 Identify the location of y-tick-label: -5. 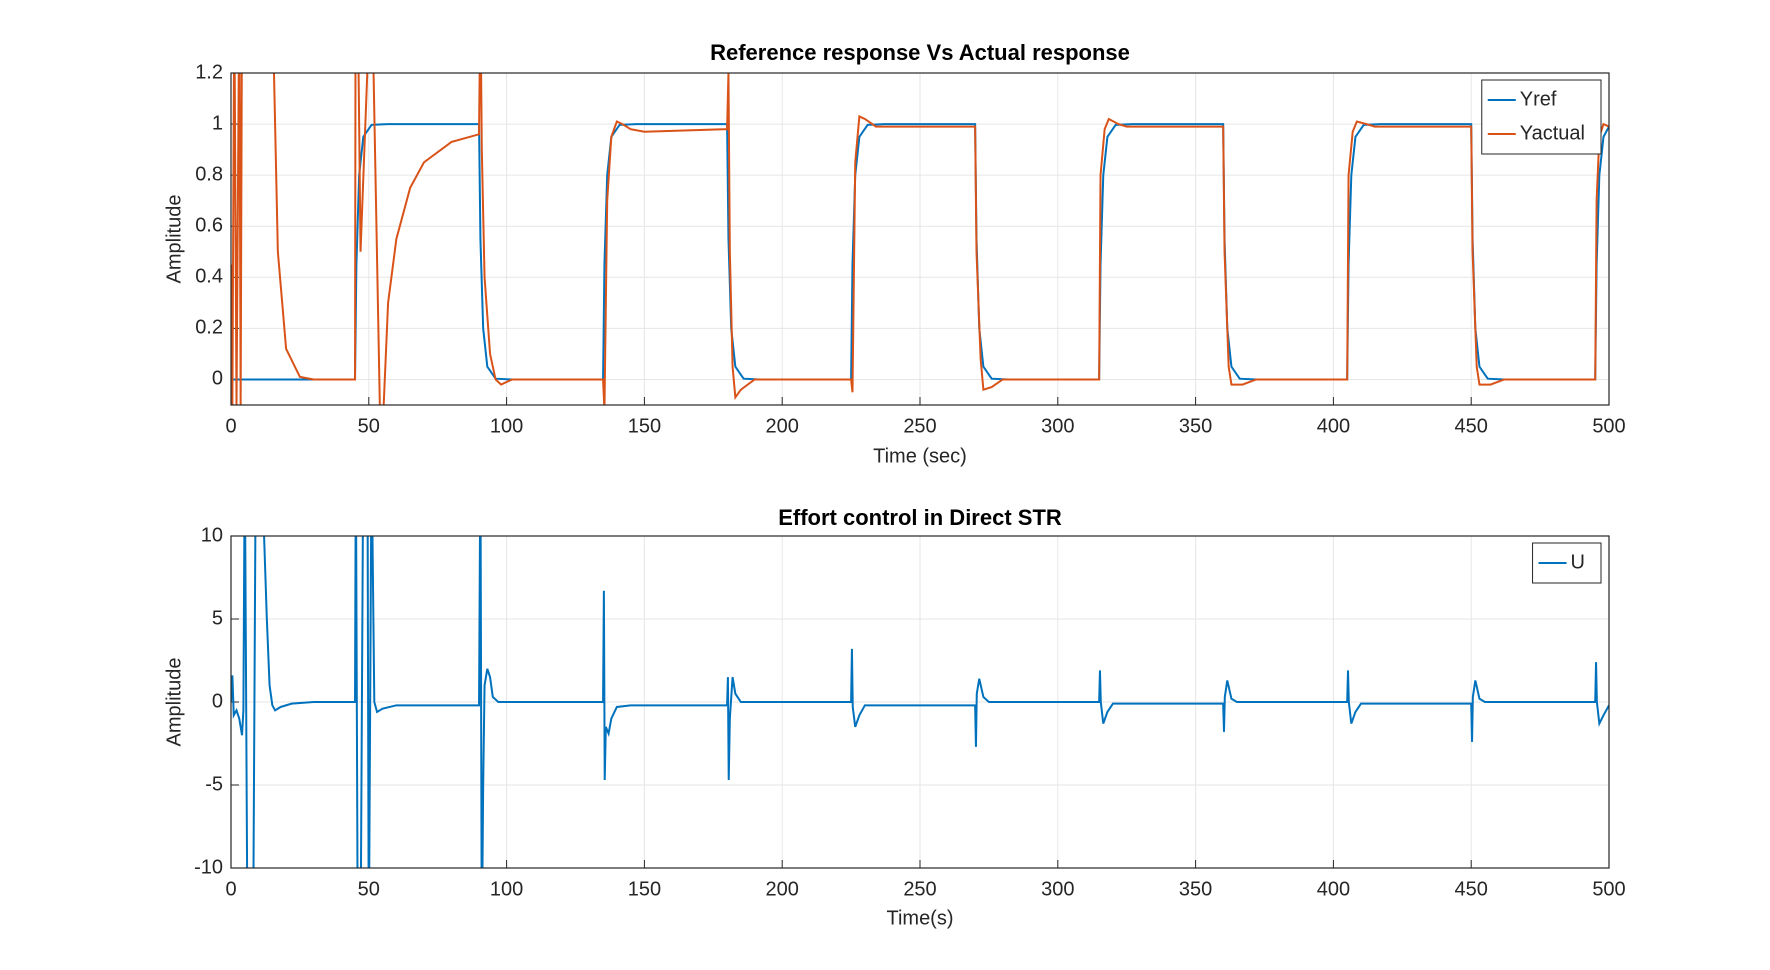
(214, 784).